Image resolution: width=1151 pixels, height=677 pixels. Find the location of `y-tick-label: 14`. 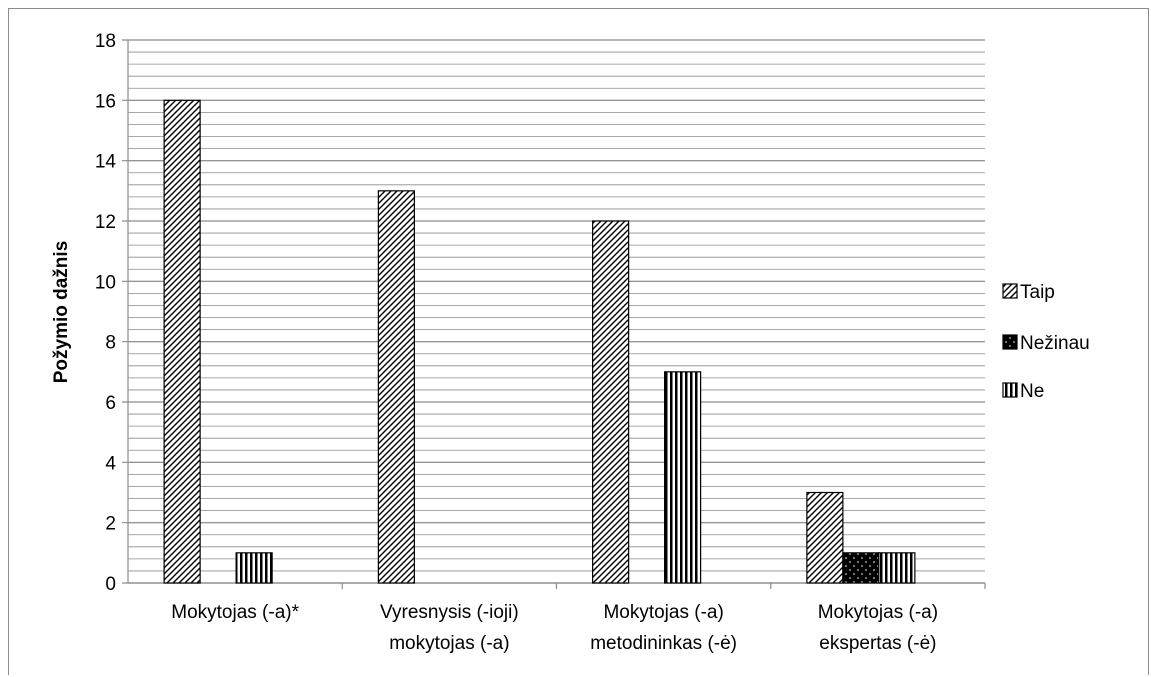

y-tick-label: 14 is located at coordinates (106, 162).